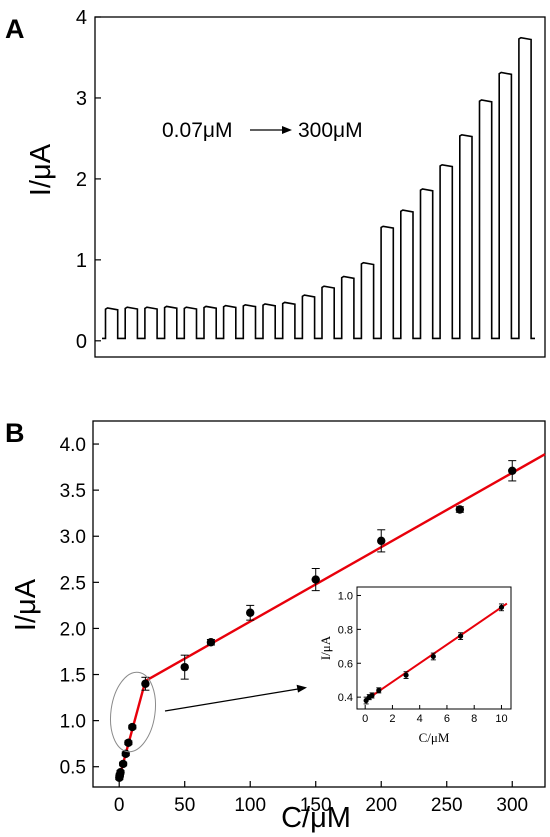 This screenshot has height=837, width=550. What do you see at coordinates (81, 99) in the screenshot?
I see `panel-a-y-tick-label: 3` at bounding box center [81, 99].